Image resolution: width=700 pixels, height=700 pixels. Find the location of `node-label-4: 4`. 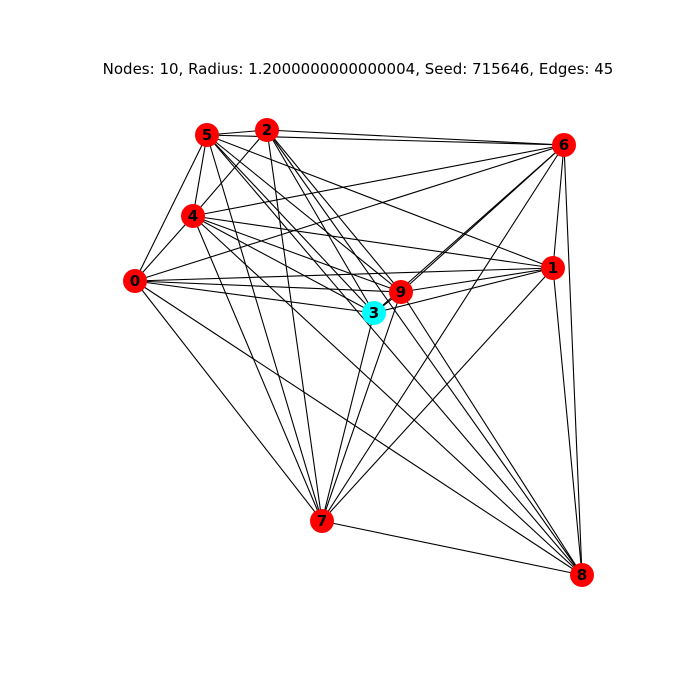

node-label-4: 4 is located at coordinates (193, 216).